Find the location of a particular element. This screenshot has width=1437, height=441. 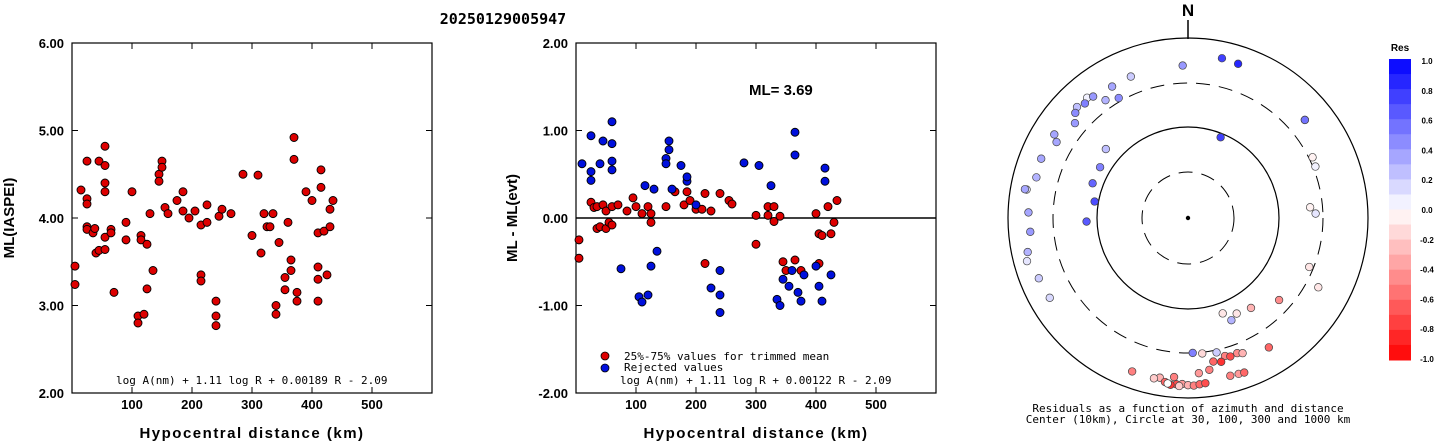

colorbar-tick-label: 0.2 is located at coordinates (1427, 180).